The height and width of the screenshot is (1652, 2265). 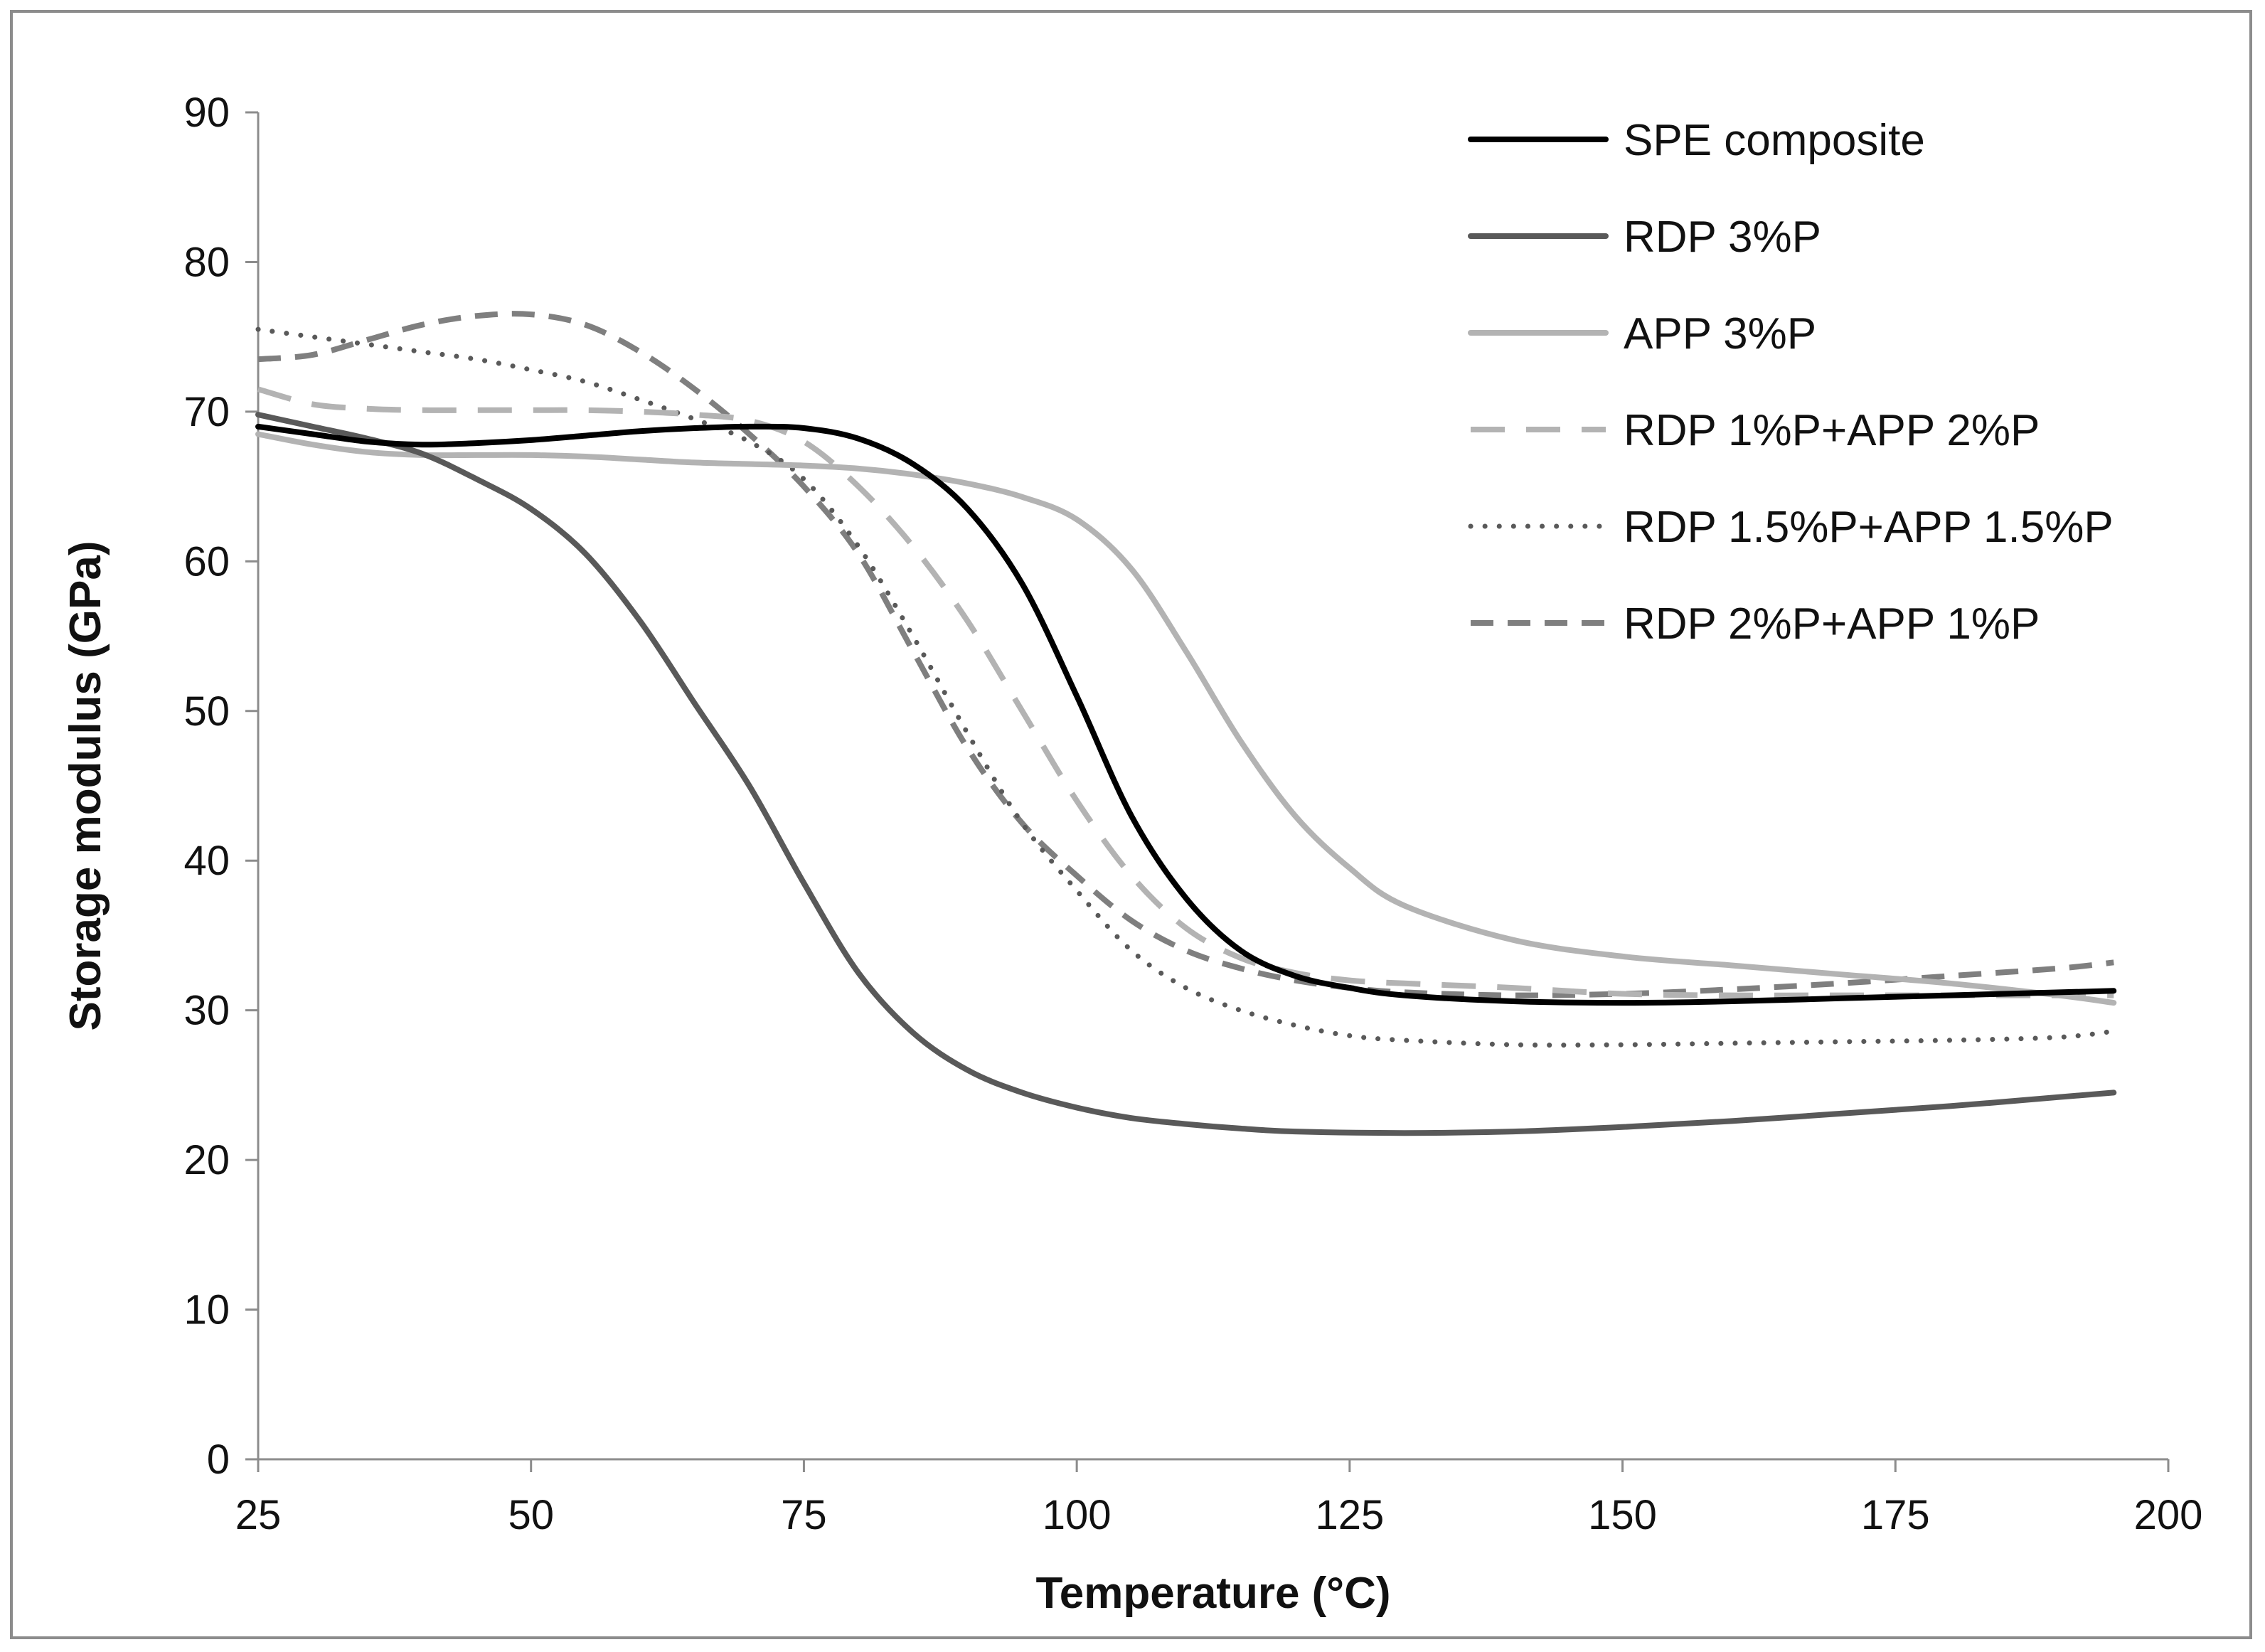 I want to click on y-tick-label: 40, so click(x=207, y=861).